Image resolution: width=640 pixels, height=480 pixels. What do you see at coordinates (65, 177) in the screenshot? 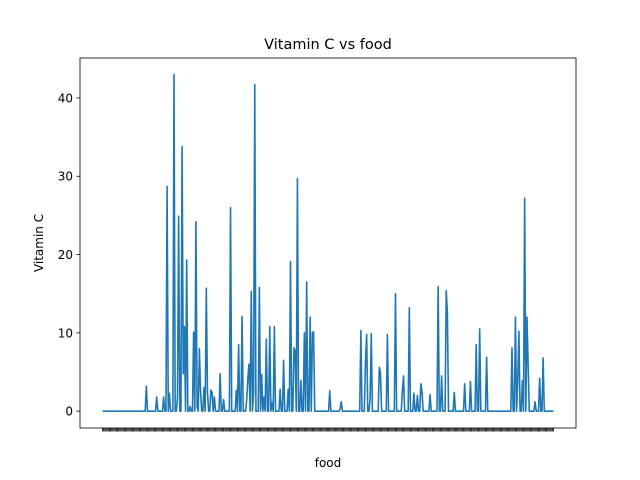
I see `y-tick-label: 30` at bounding box center [65, 177].